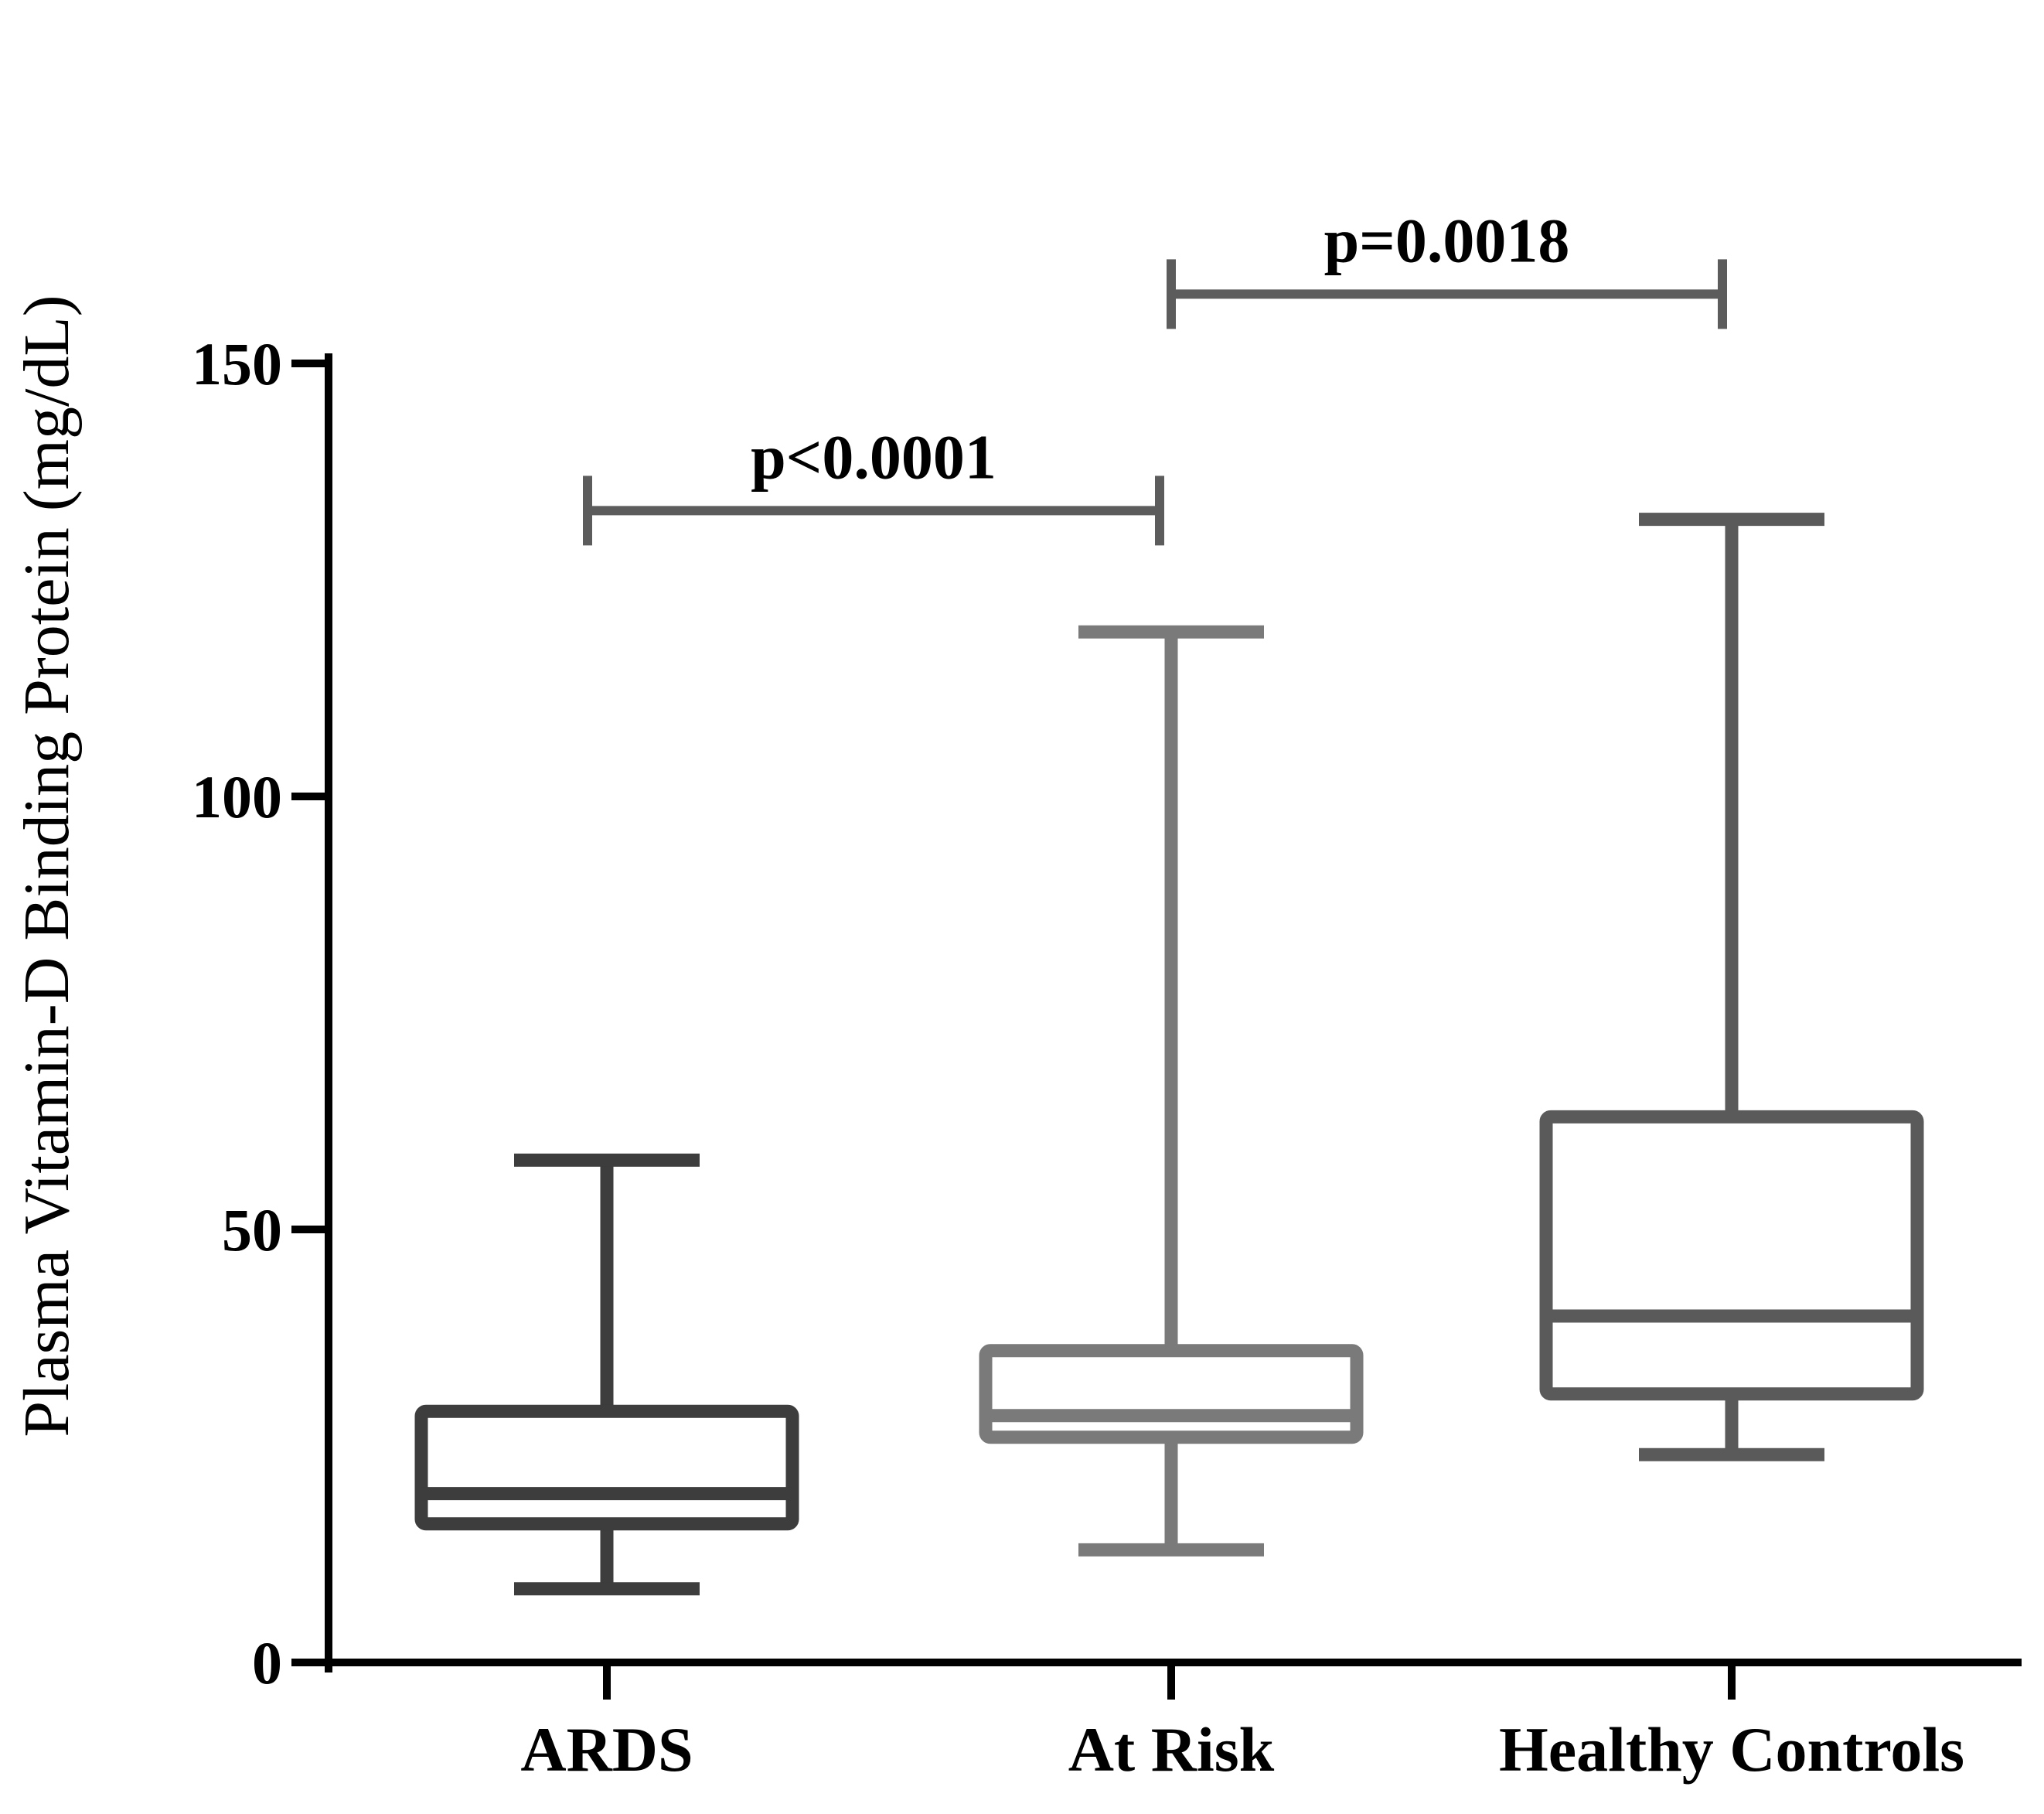  What do you see at coordinates (237, 363) in the screenshot?
I see `y-tick-label: 150` at bounding box center [237, 363].